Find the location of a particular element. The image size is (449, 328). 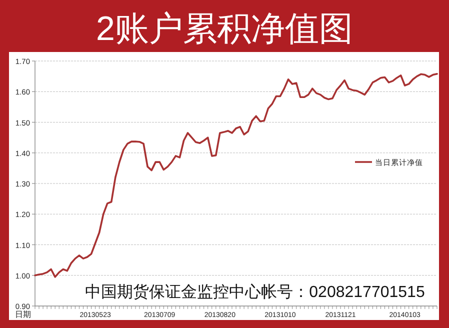

chart-title: 2账户累积净值图 is located at coordinates (224, 29).